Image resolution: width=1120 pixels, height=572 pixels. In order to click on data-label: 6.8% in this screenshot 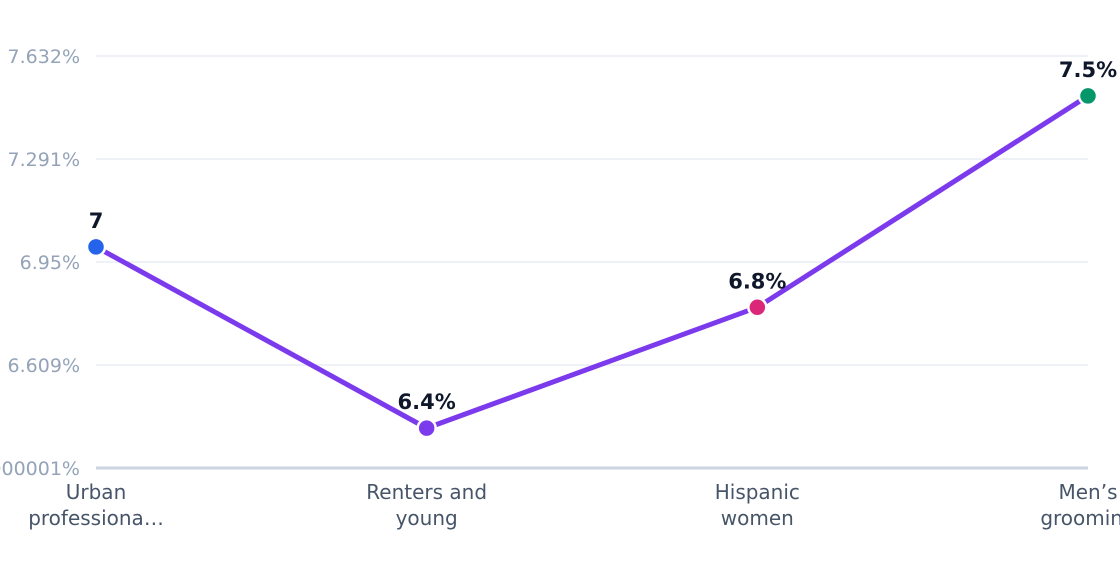, I will do `click(757, 281)`.